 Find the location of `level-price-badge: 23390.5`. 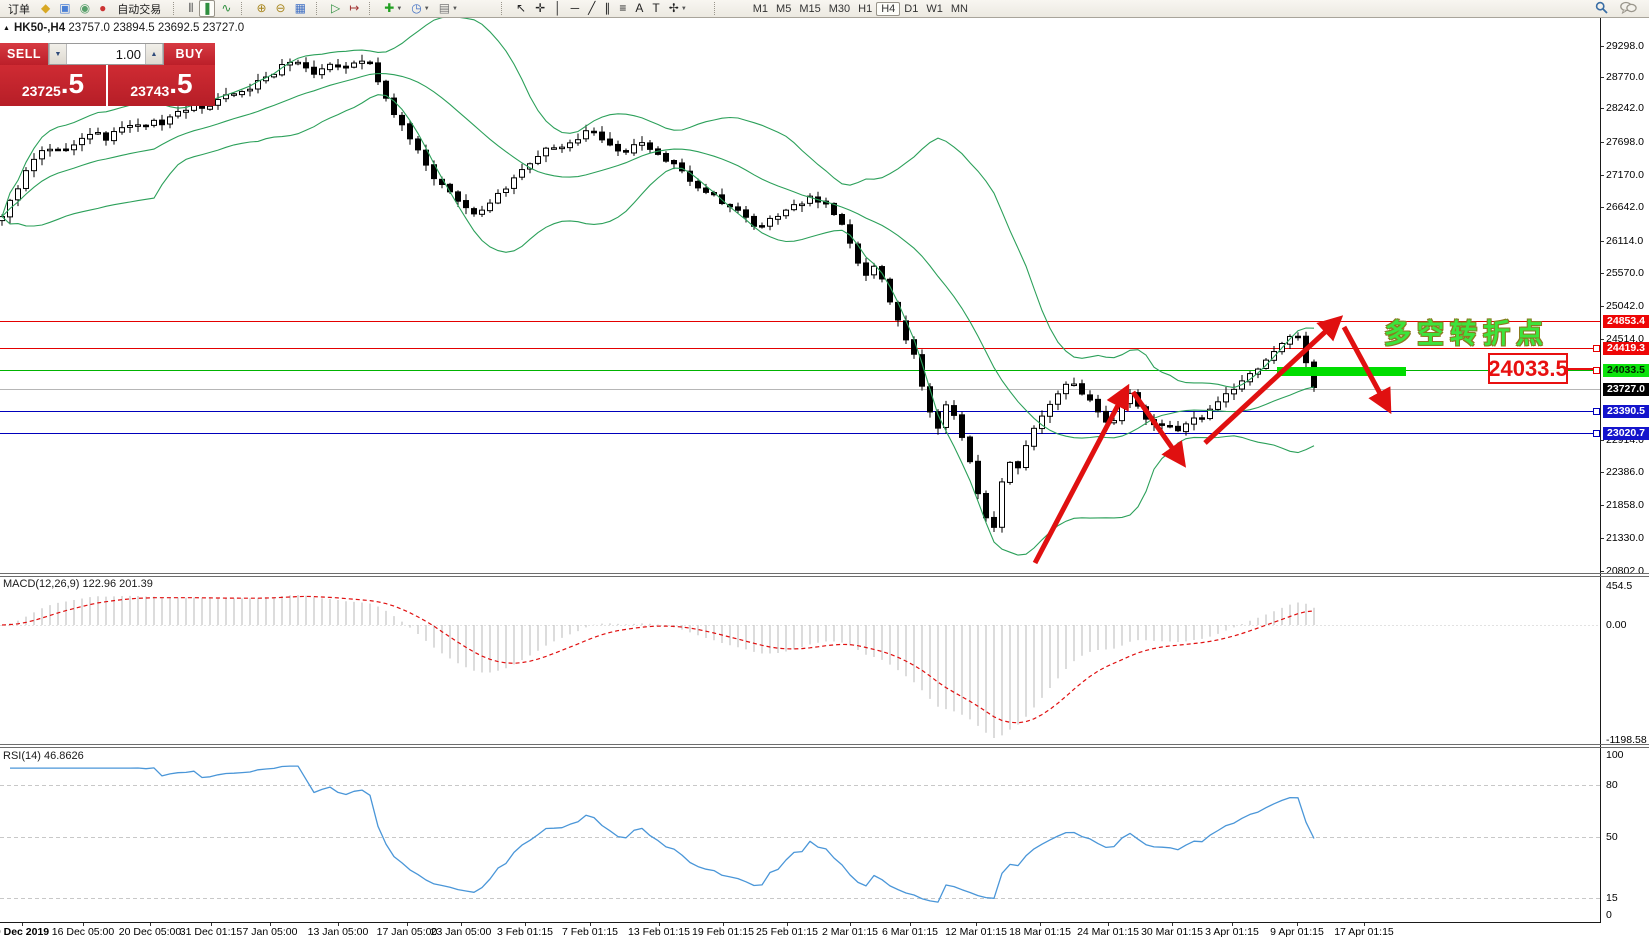

level-price-badge: 23390.5 is located at coordinates (1626, 411).